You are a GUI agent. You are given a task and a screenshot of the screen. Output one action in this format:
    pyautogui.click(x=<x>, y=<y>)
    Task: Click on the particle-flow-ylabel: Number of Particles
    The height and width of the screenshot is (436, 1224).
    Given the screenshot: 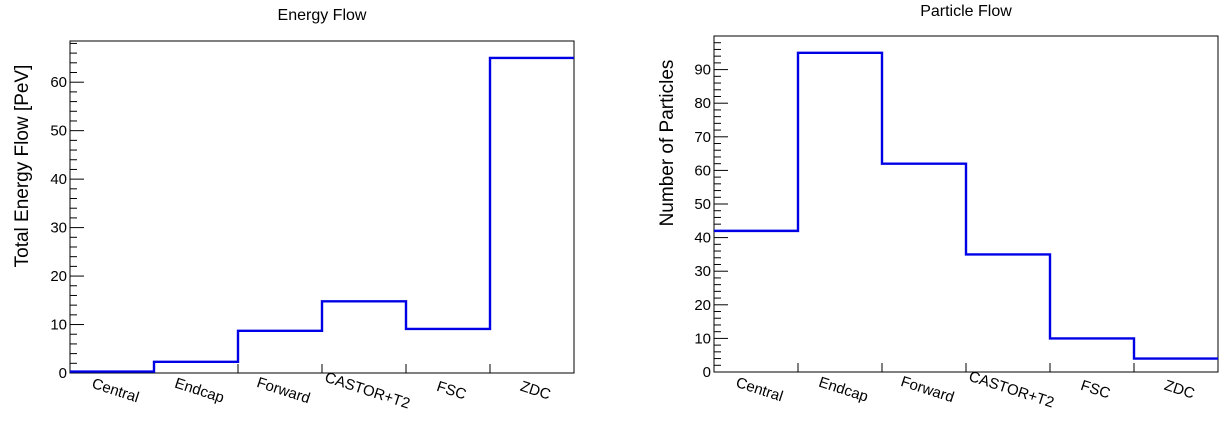 What is the action you would take?
    pyautogui.click(x=667, y=143)
    